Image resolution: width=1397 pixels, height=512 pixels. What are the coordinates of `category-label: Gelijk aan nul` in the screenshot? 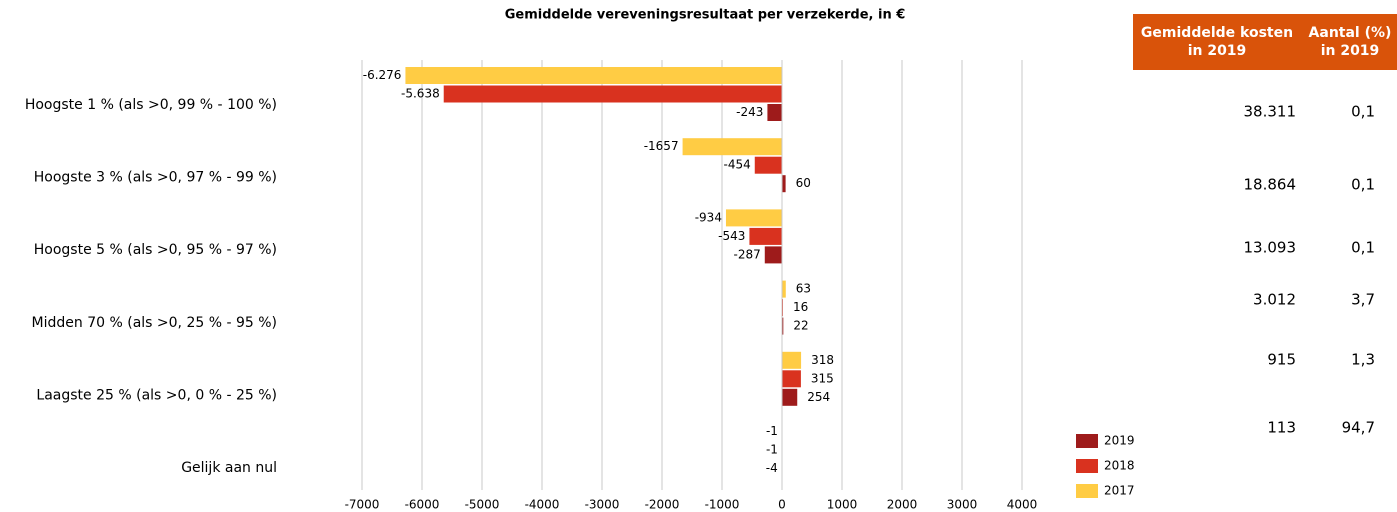 It's located at (229, 468).